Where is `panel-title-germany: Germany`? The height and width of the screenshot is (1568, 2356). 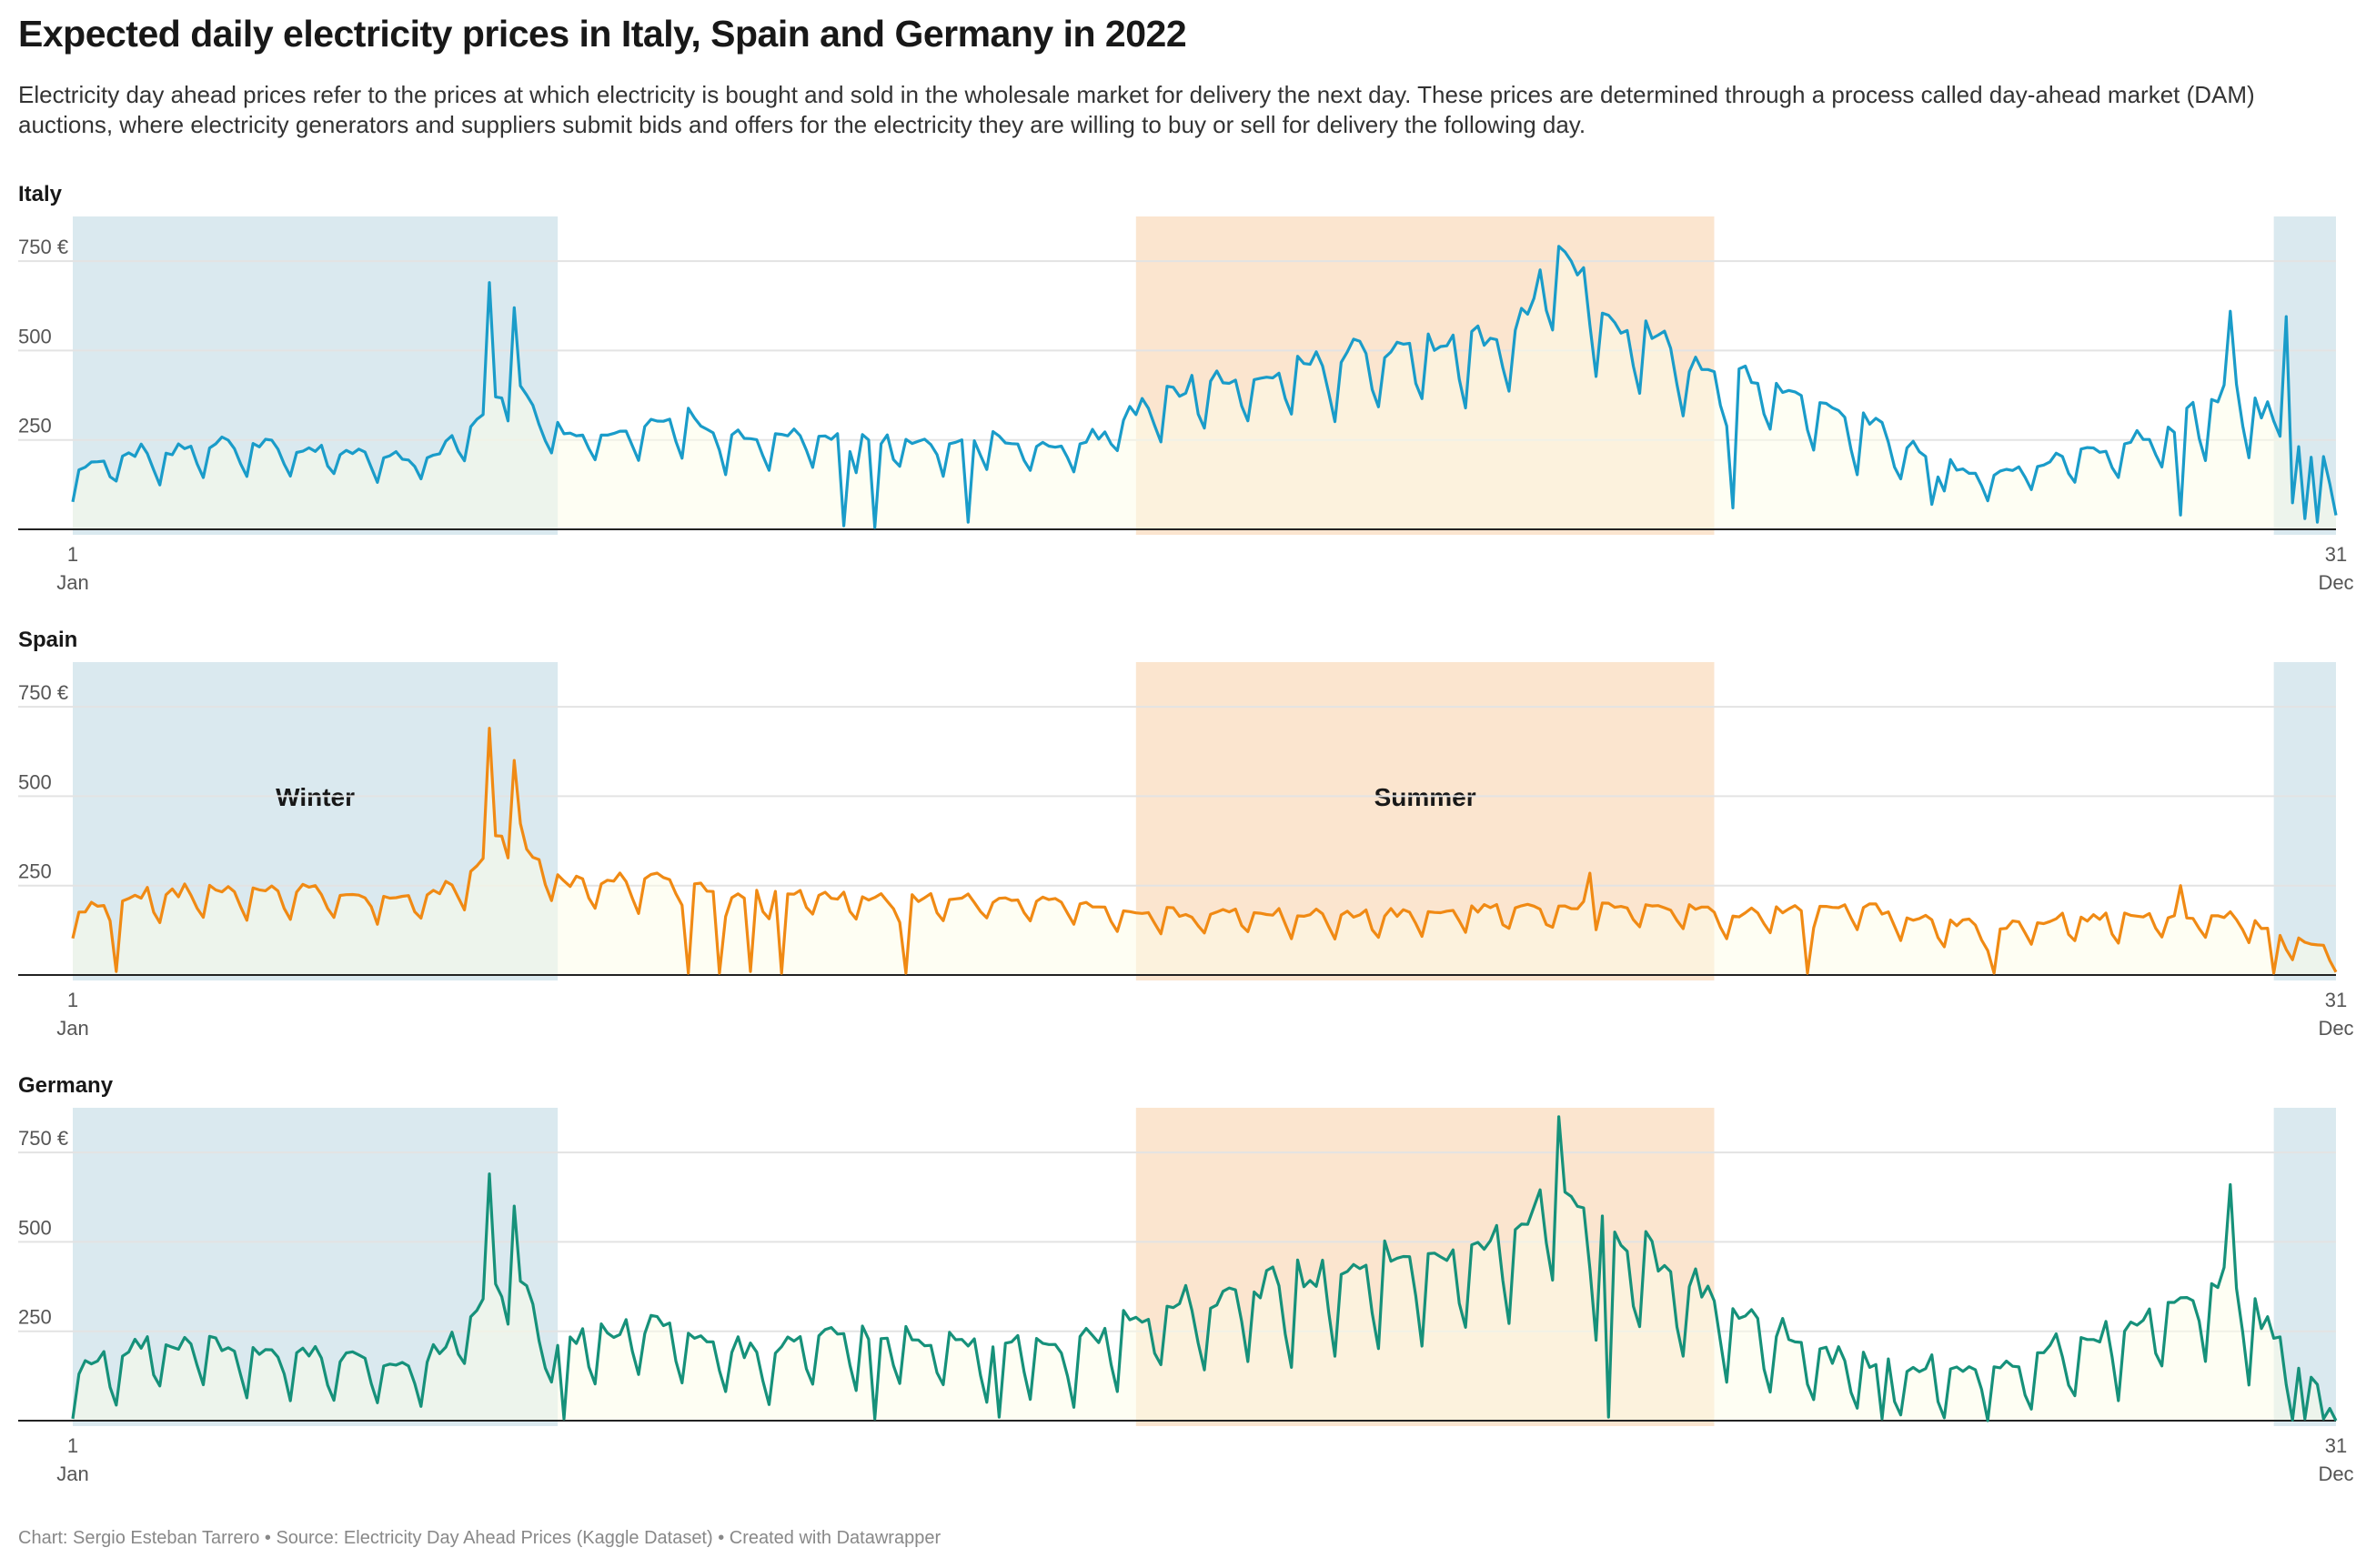
panel-title-germany: Germany is located at coordinates (66, 1085).